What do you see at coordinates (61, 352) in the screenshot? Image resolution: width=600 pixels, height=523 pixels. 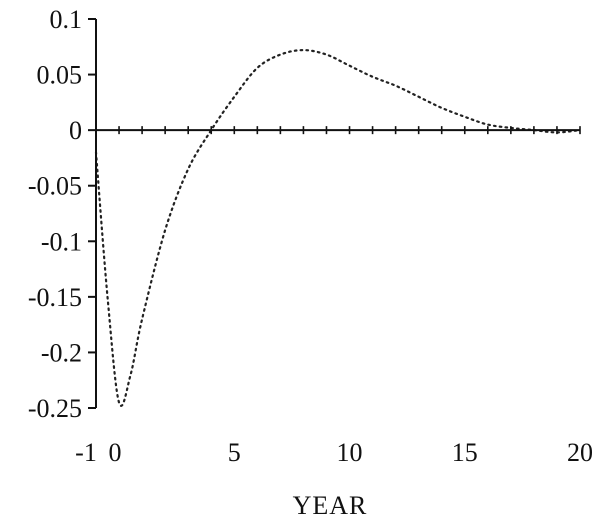 I see `y-tick-label: -0.2` at bounding box center [61, 352].